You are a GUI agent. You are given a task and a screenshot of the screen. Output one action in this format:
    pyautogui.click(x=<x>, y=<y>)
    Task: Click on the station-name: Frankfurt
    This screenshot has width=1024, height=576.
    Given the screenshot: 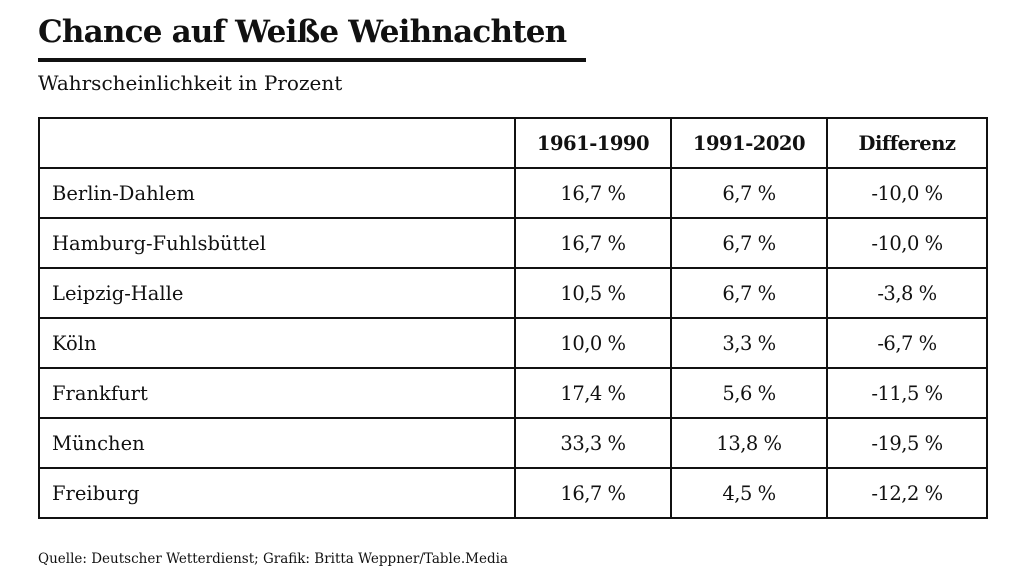 What is the action you would take?
    pyautogui.click(x=277, y=393)
    